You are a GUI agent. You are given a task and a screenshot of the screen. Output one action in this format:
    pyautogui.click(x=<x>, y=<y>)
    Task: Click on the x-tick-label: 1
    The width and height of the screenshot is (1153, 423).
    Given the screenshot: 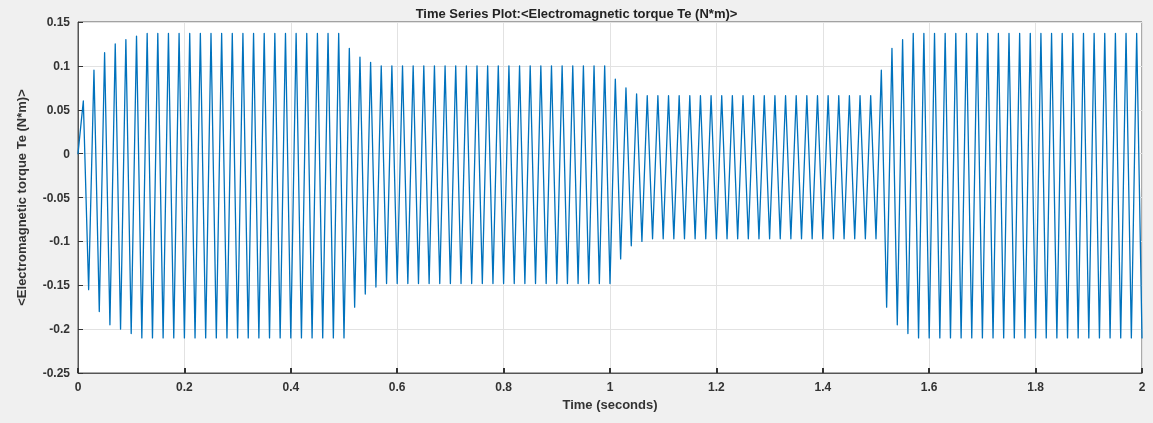 What is the action you would take?
    pyautogui.click(x=610, y=387)
    